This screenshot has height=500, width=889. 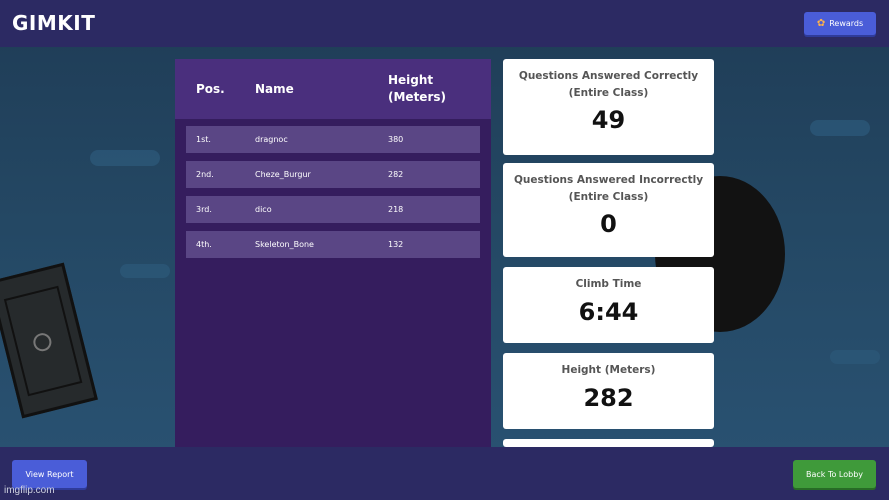 I want to click on stat-value: 282, so click(x=608, y=398).